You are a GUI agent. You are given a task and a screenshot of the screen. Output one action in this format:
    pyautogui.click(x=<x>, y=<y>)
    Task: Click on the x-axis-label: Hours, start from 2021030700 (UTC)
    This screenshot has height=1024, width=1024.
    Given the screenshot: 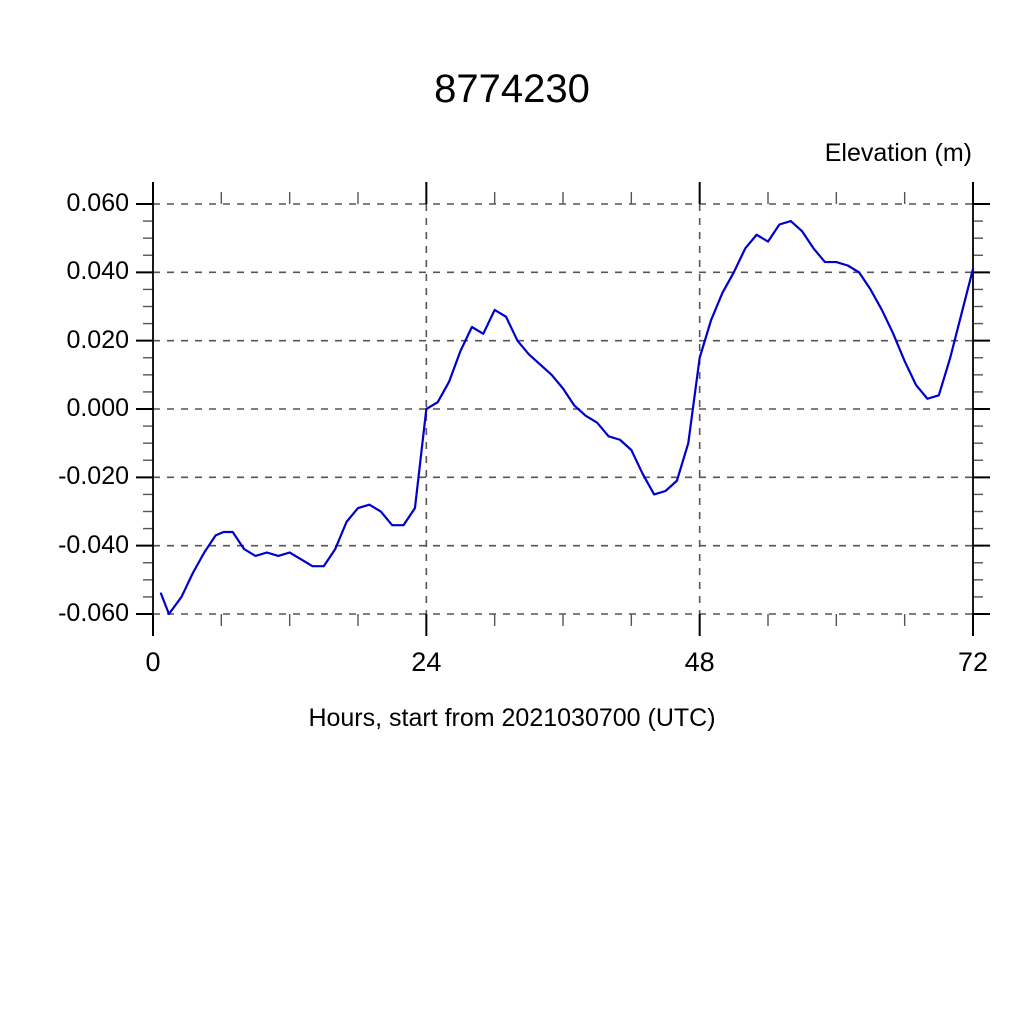 What is the action you would take?
    pyautogui.click(x=512, y=718)
    